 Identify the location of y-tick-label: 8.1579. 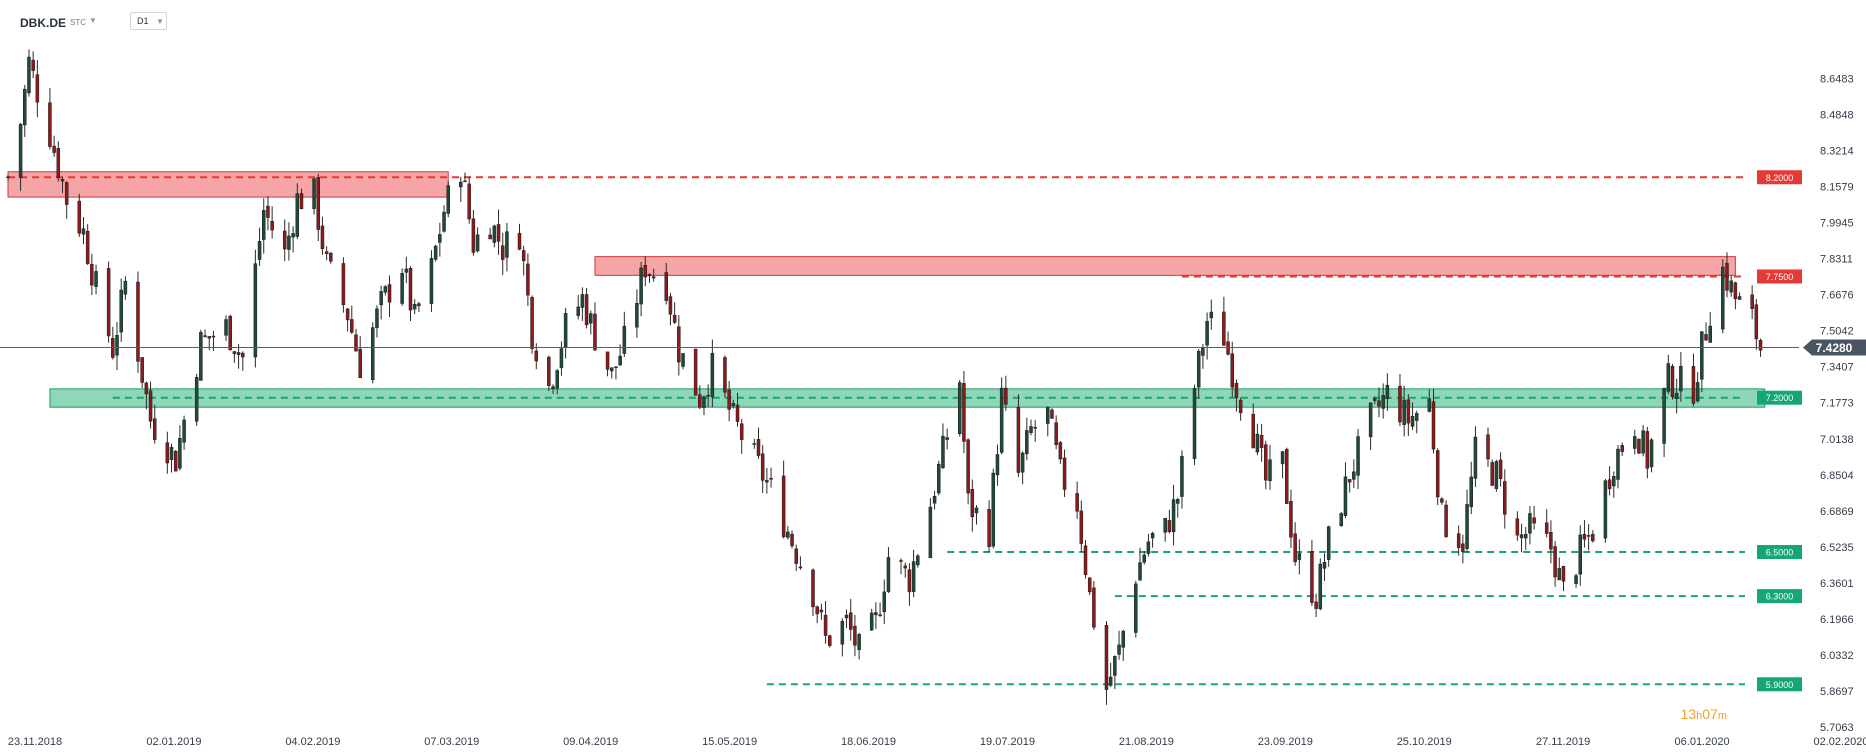
(1837, 188).